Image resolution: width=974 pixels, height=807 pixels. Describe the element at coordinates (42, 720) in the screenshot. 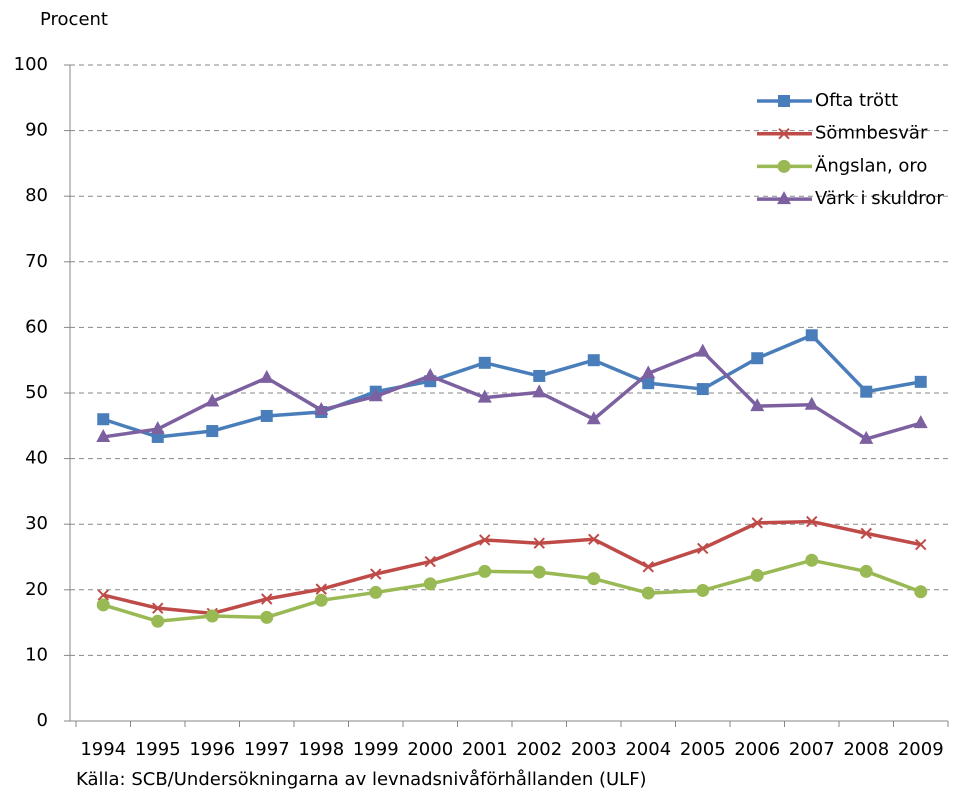

I see `y-tick-label: 0` at that location.